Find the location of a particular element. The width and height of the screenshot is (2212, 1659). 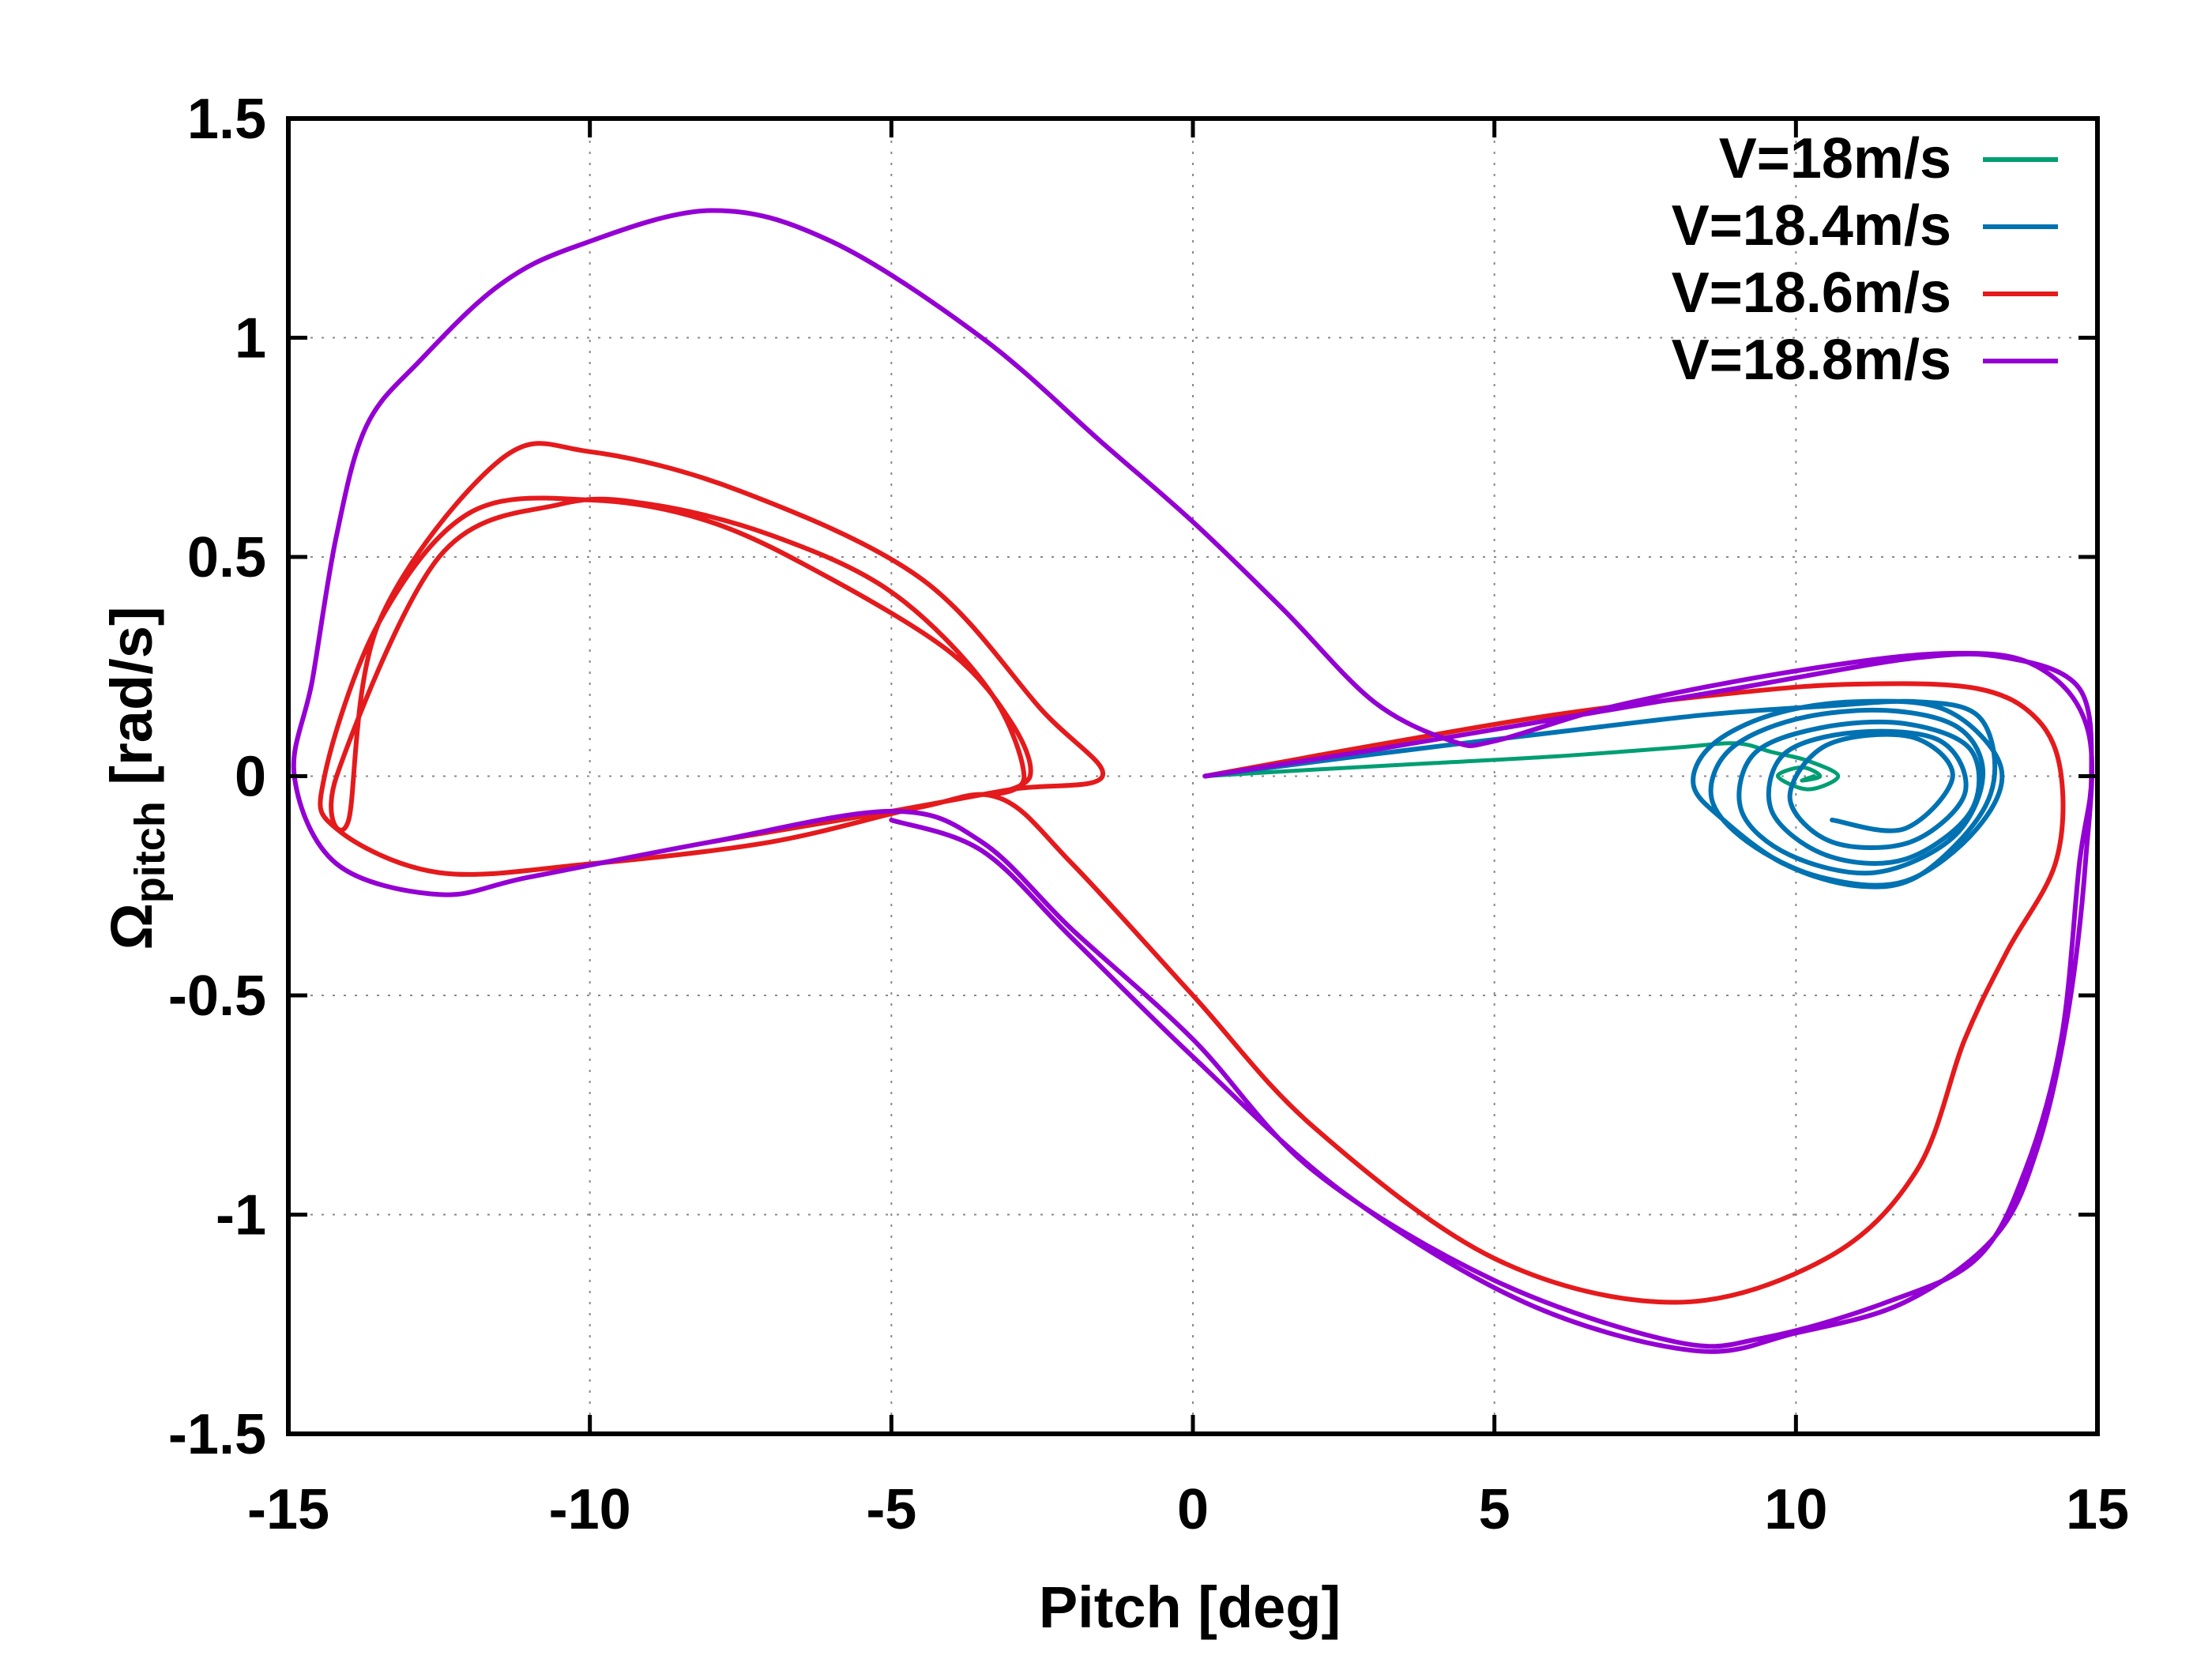

x-tick-label: 15 is located at coordinates (2098, 1510).